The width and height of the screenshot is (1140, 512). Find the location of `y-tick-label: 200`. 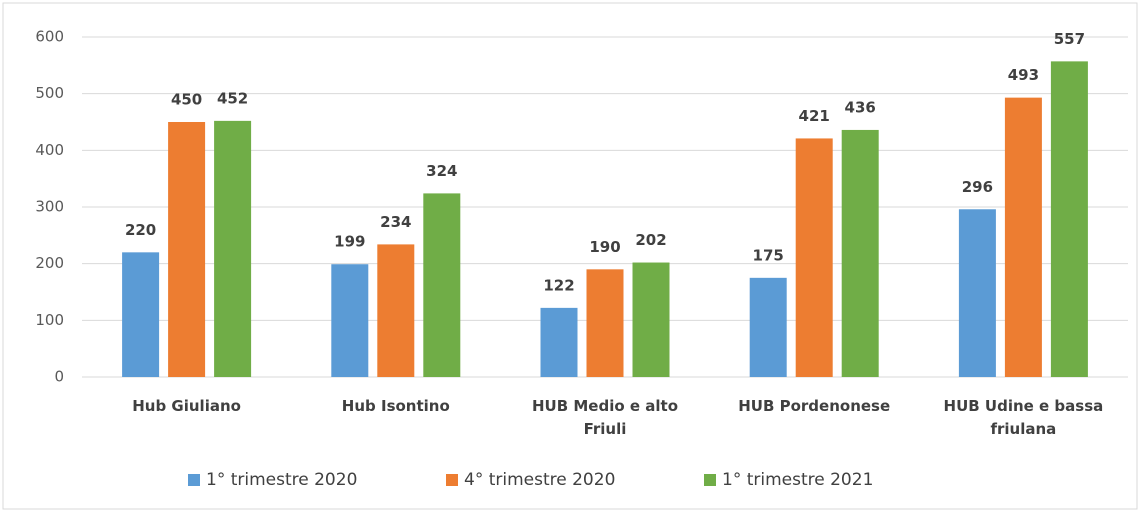

y-tick-label: 200 is located at coordinates (49, 263).